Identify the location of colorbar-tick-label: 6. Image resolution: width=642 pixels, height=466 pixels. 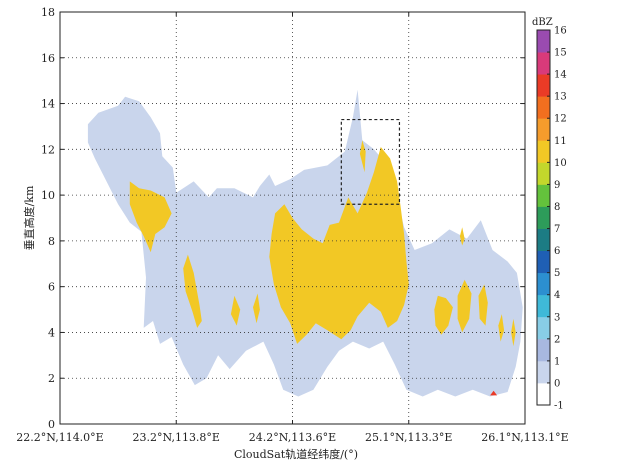
(557, 251).